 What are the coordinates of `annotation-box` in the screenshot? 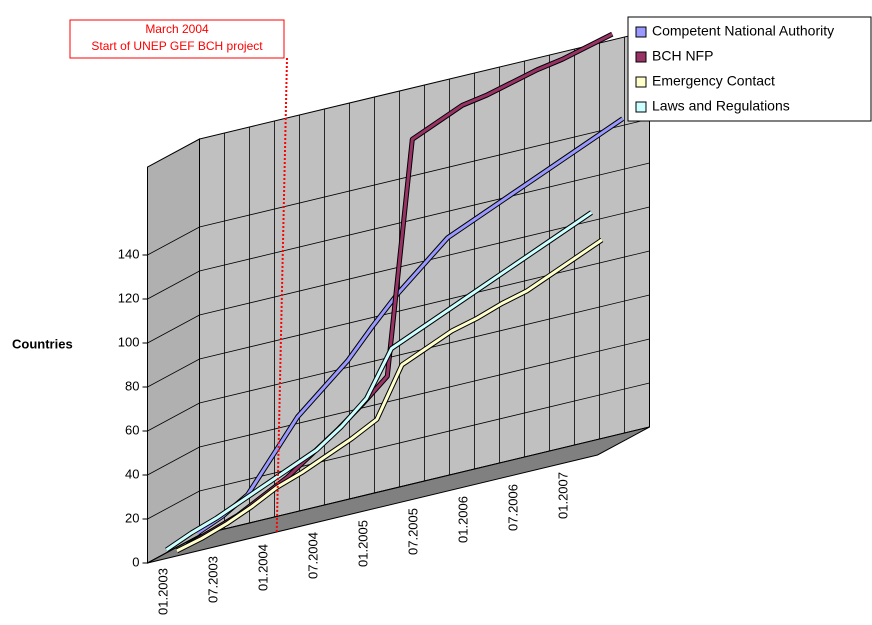 It's located at (177, 39).